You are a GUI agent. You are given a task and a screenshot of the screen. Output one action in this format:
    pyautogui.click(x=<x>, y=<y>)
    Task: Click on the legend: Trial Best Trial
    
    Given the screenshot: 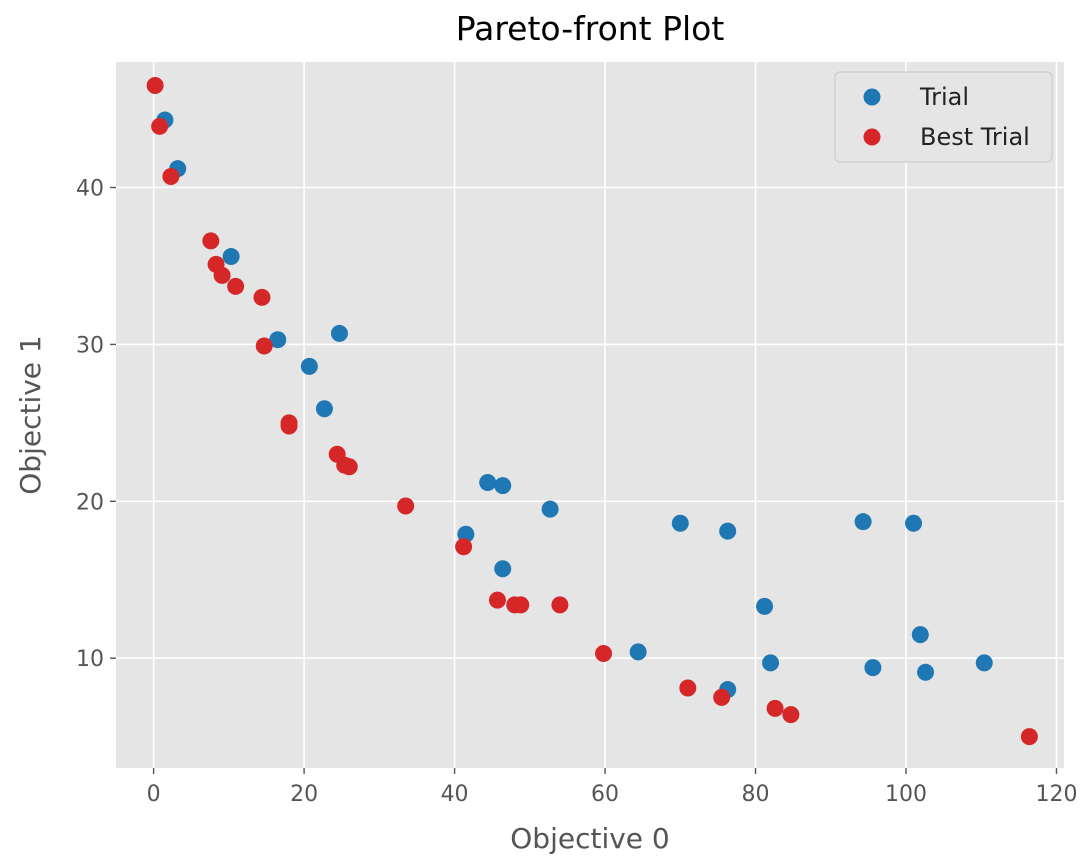 What is the action you would take?
    pyautogui.click(x=943, y=117)
    